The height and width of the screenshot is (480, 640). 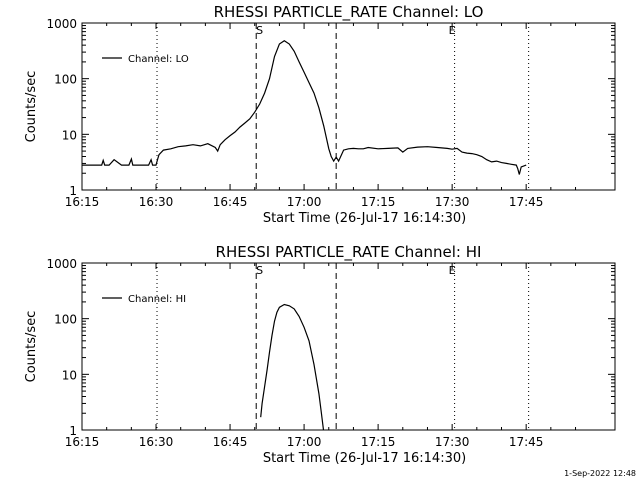 I want to click on series-line-channel-hi, so click(x=292, y=366).